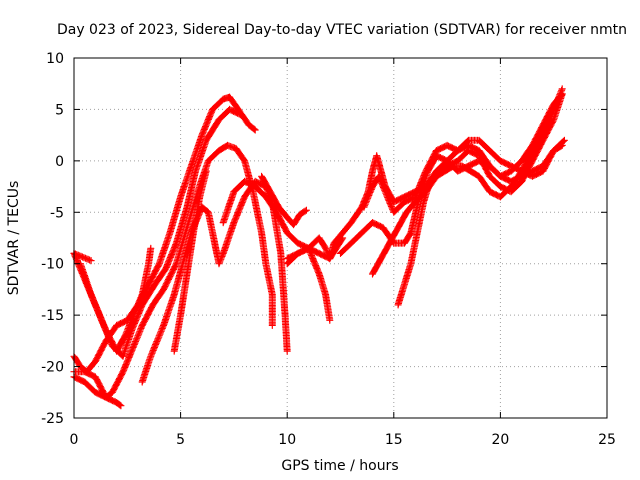  What do you see at coordinates (394, 440) in the screenshot?
I see `x-tick-label: 15` at bounding box center [394, 440].